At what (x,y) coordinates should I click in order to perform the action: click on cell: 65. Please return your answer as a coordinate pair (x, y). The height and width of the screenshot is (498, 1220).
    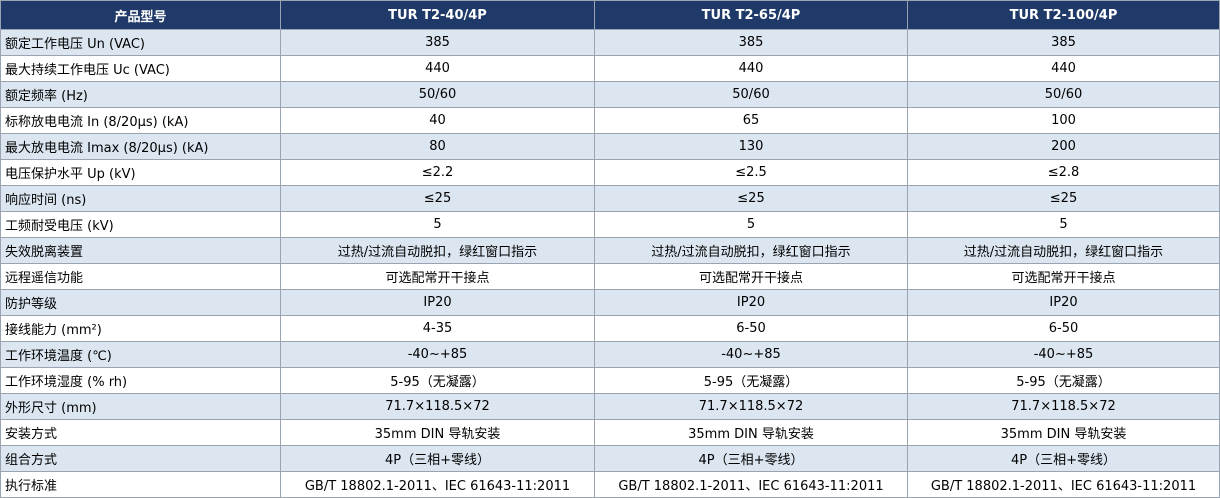
    Looking at the image, I should click on (751, 120).